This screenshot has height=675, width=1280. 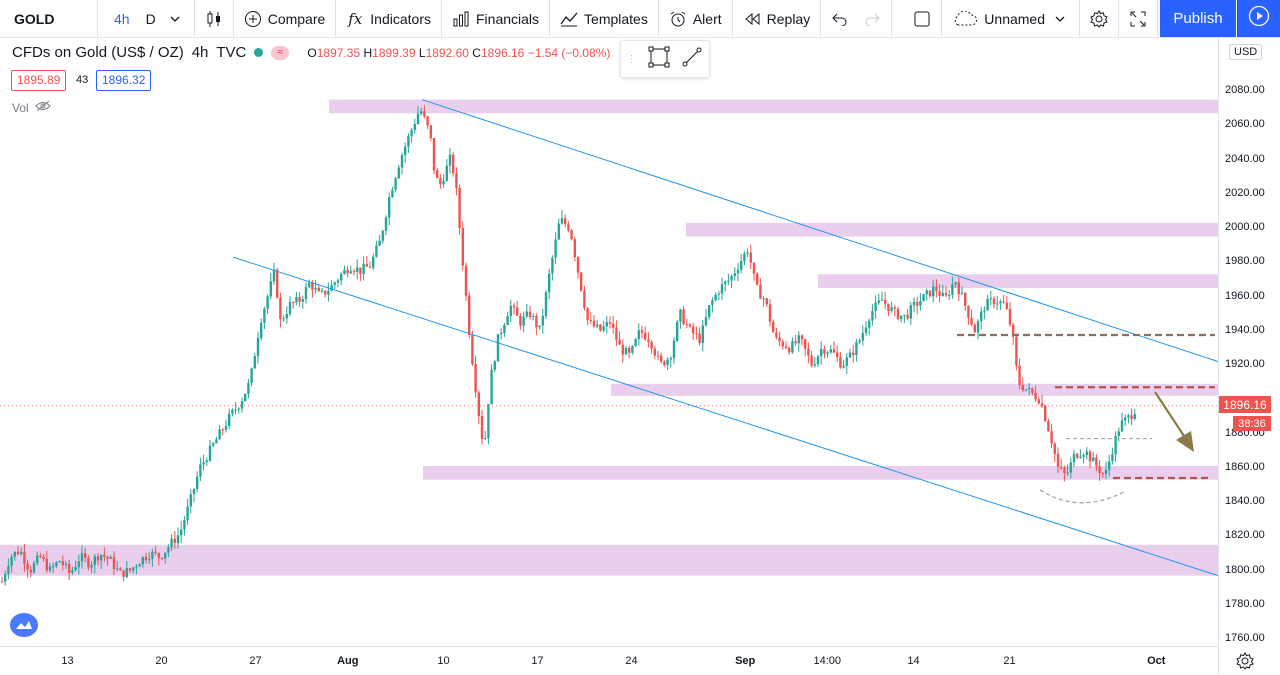 What do you see at coordinates (692, 59) in the screenshot?
I see `trendline-tool-icon` at bounding box center [692, 59].